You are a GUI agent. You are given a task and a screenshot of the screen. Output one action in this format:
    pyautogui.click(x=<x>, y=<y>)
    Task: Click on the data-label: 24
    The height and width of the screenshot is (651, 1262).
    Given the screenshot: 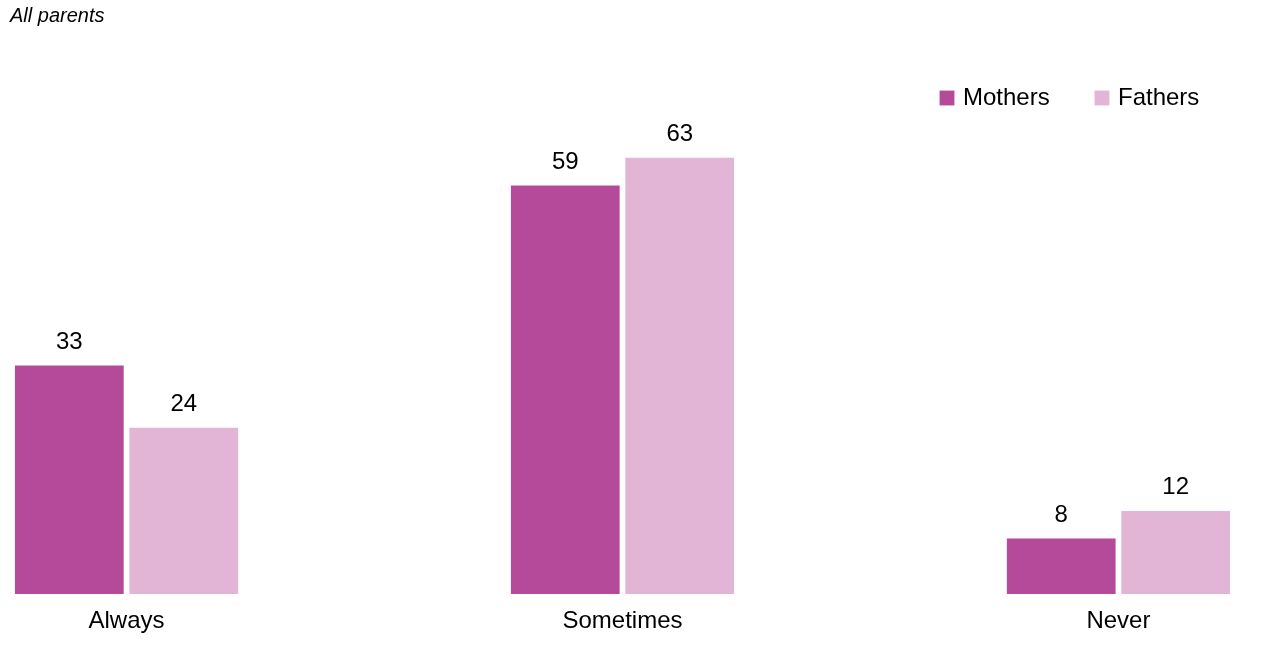 What is the action you would take?
    pyautogui.click(x=184, y=402)
    